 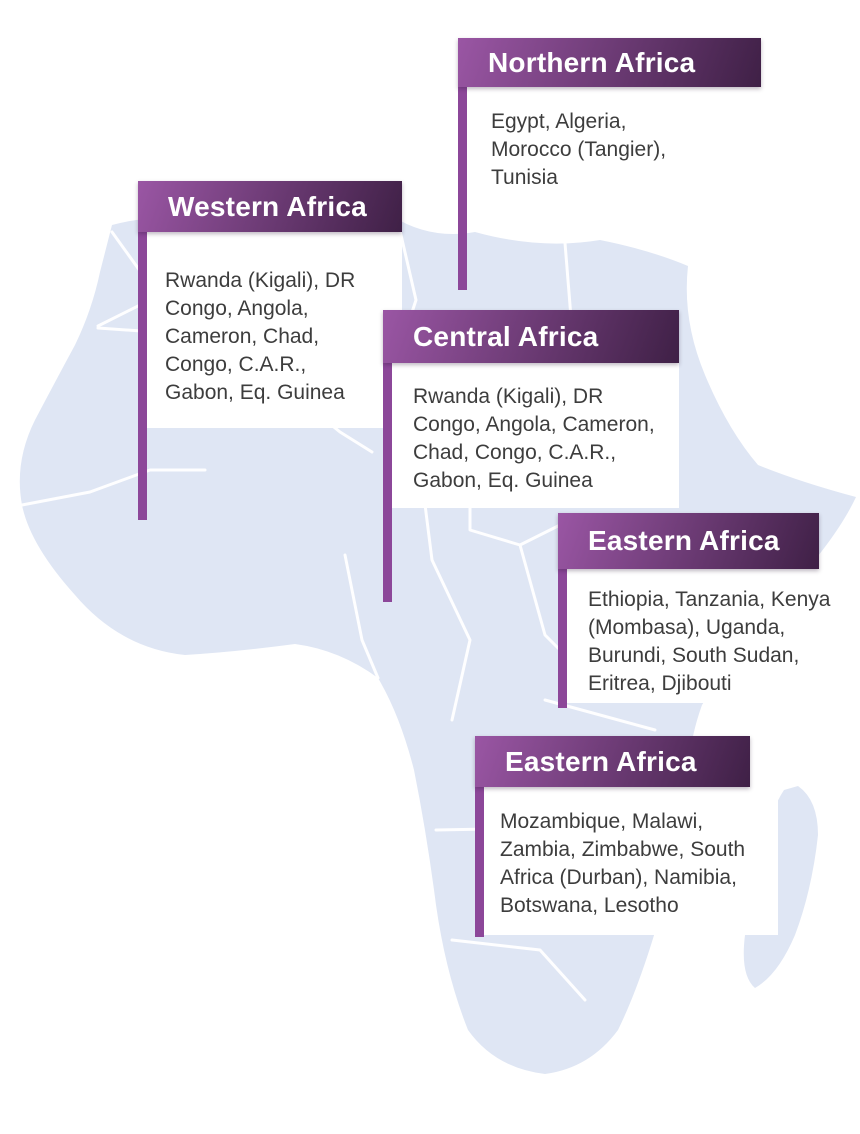 I want to click on region-title: Western Africa, so click(x=267, y=206).